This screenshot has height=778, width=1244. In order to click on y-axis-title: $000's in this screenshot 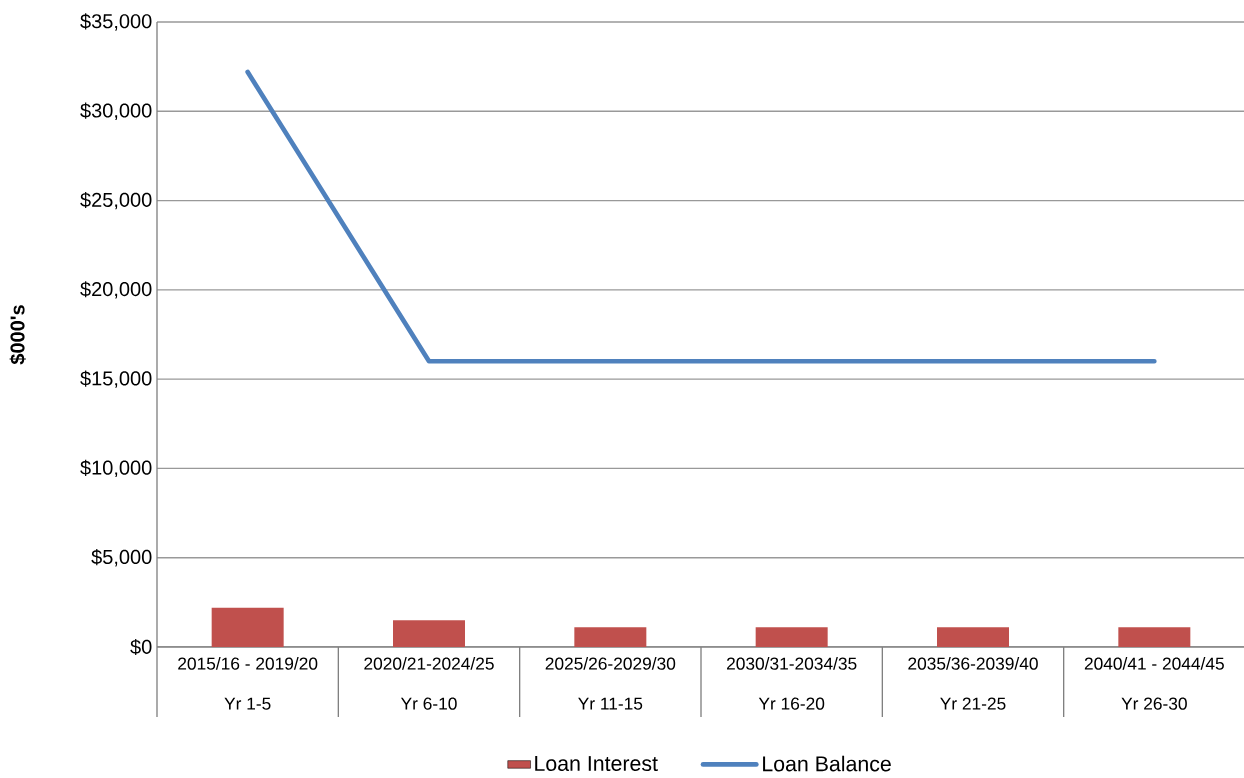, I will do `click(17, 335)`.